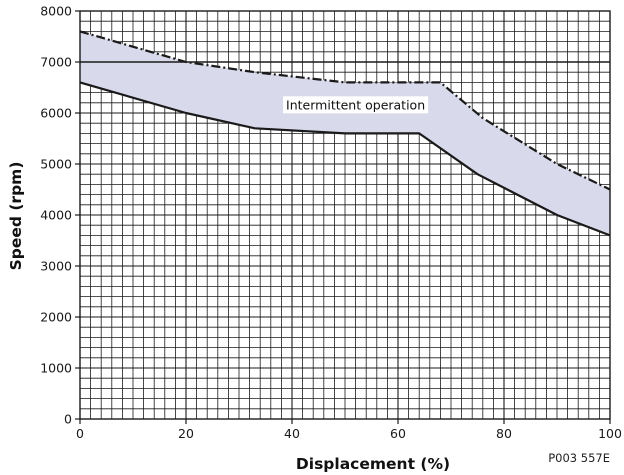 This screenshot has width=624, height=475. Describe the element at coordinates (292, 433) in the screenshot. I see `x-tick-label: 40` at that location.